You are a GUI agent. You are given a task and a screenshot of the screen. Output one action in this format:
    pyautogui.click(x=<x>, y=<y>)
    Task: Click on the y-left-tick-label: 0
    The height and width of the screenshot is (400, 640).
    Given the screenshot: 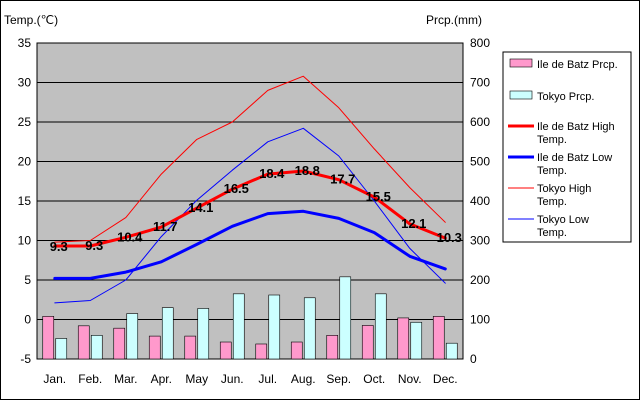 What is the action you would take?
    pyautogui.click(x=27, y=320)
    